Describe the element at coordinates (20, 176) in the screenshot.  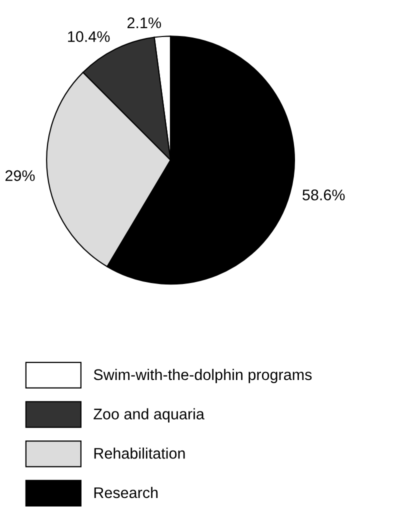
I see `data-label: 29%` at that location.